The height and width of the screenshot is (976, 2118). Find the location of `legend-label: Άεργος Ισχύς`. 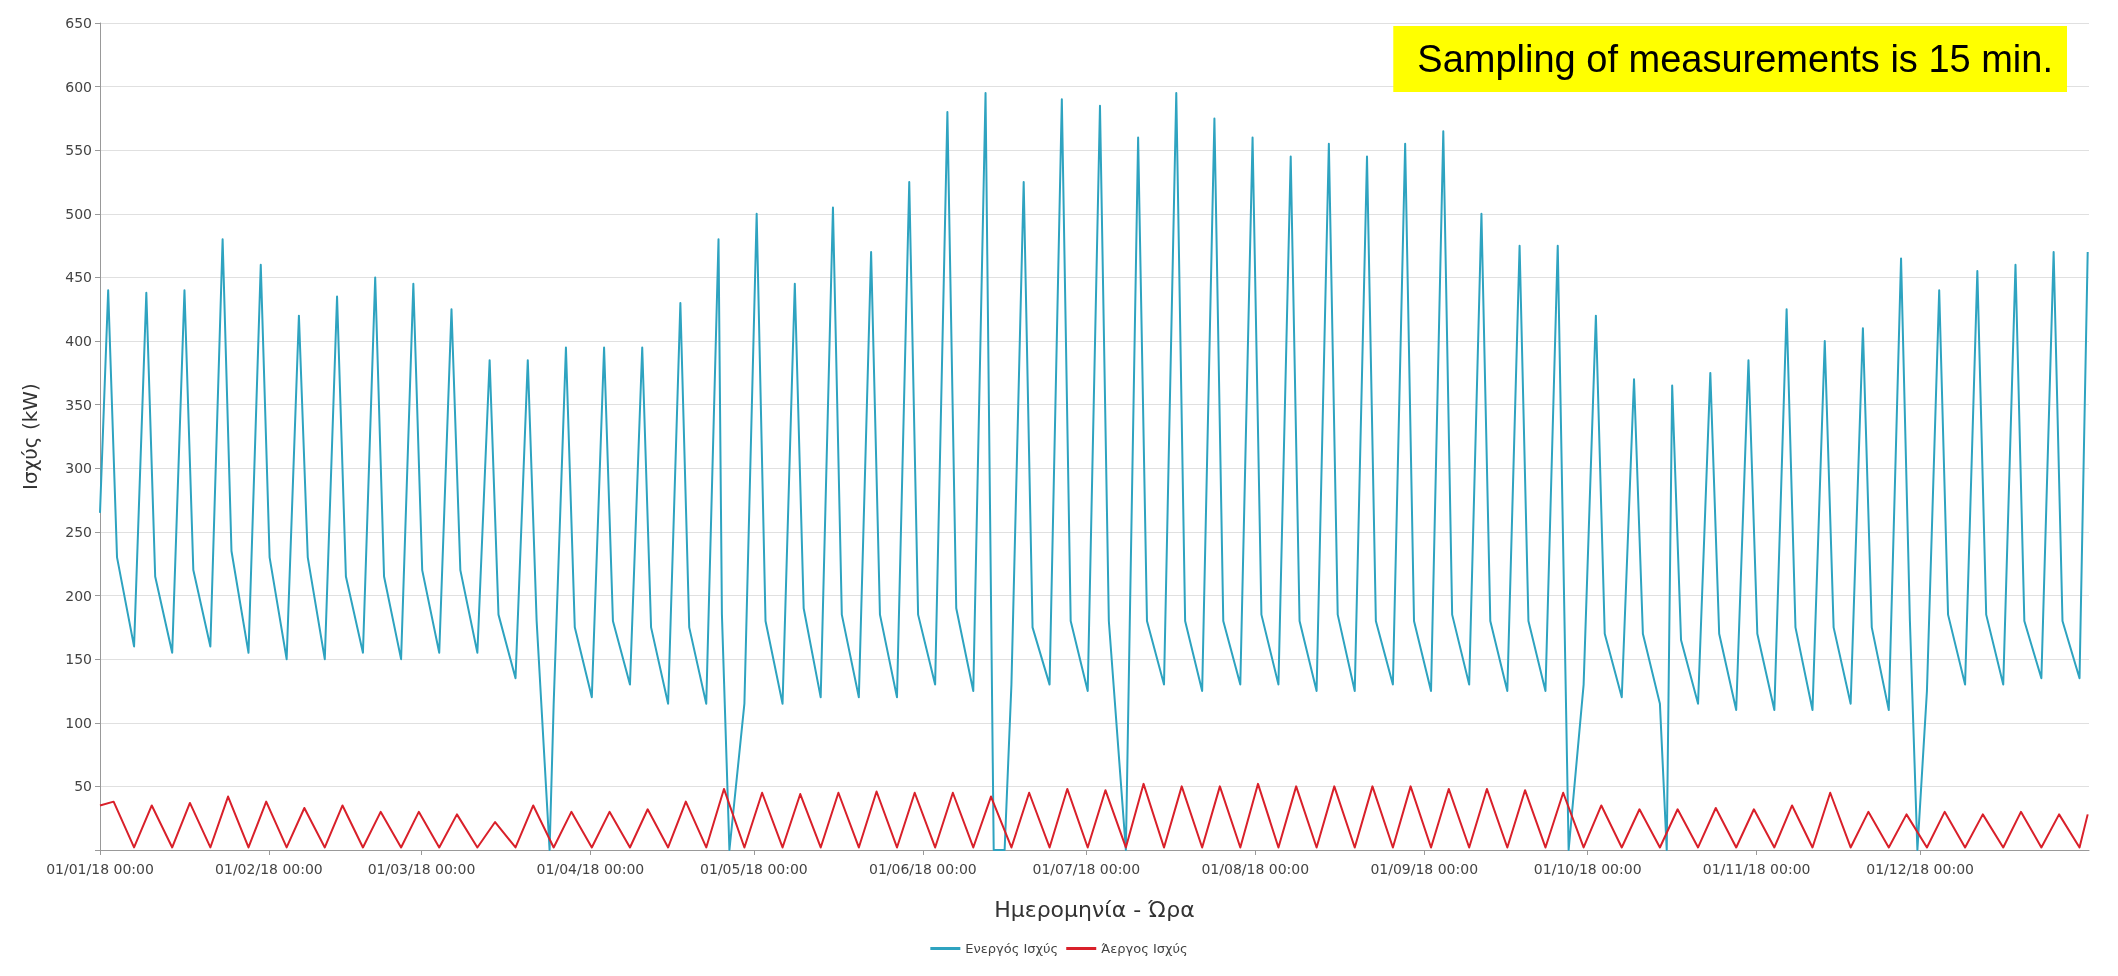

legend-label: Άεργος Ισχύς is located at coordinates (1144, 948).